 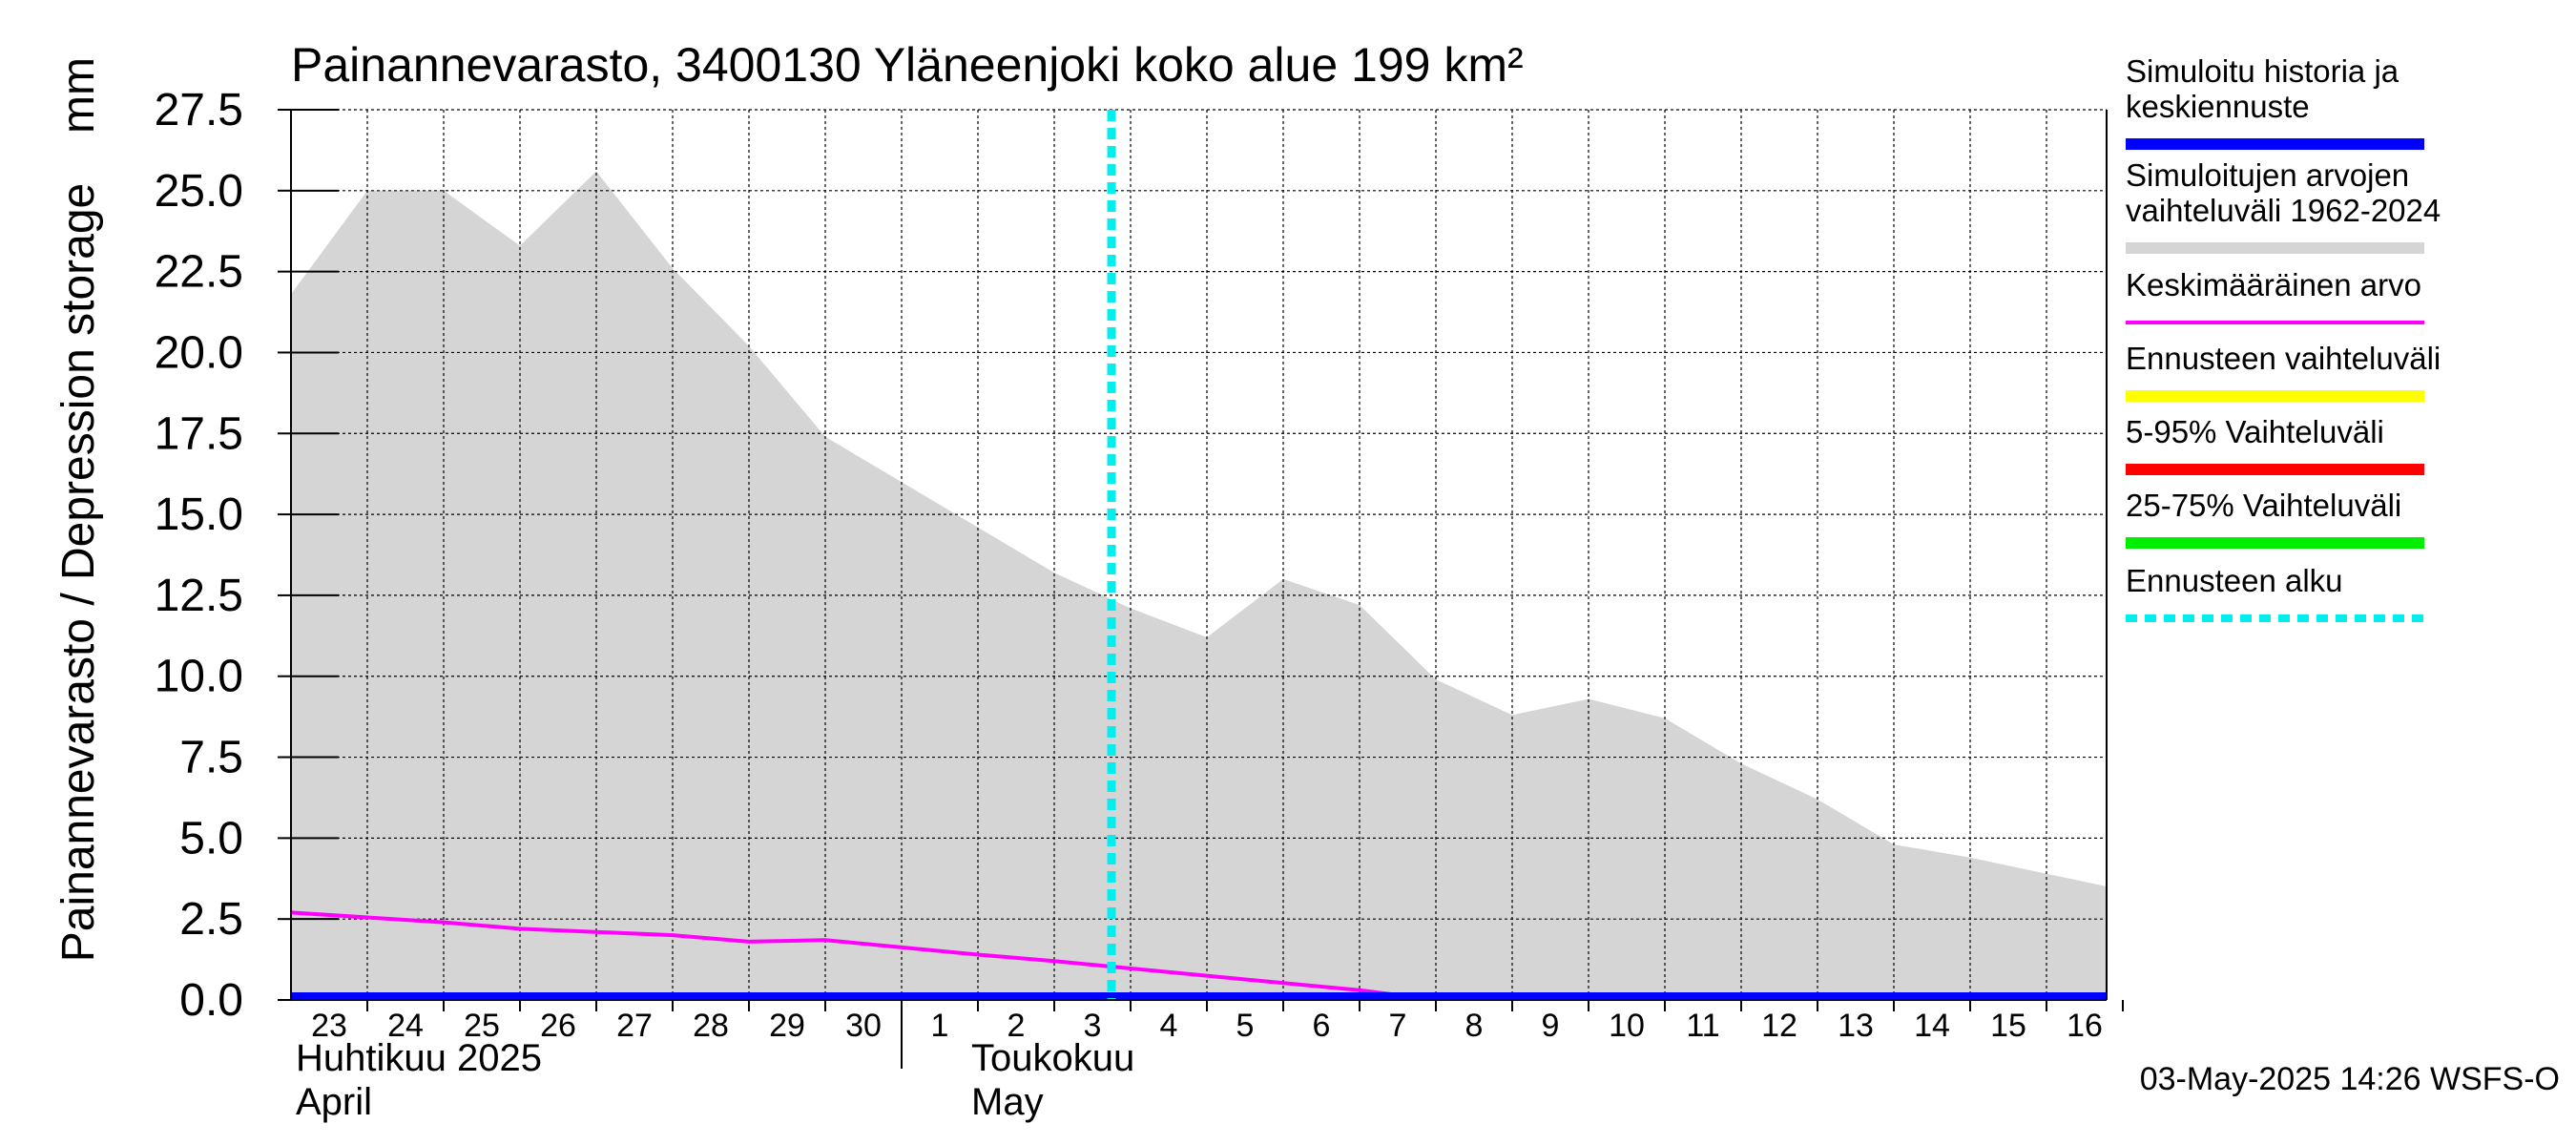 What do you see at coordinates (2283, 358) in the screenshot?
I see `legend-label: Ennusteen vaihteluväli` at bounding box center [2283, 358].